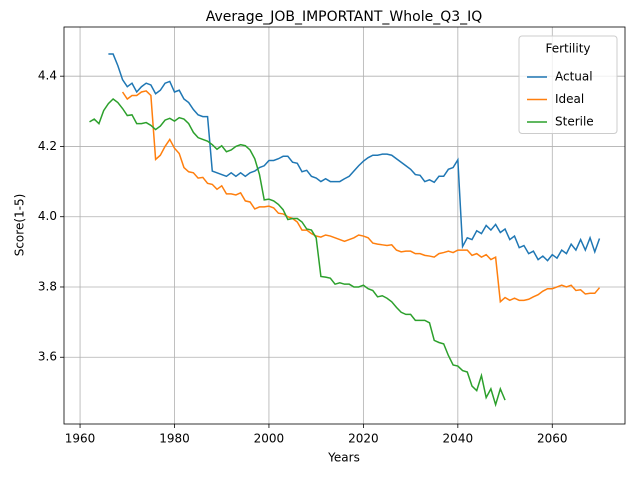 Image resolution: width=640 pixels, height=480 pixels. Describe the element at coordinates (47, 76) in the screenshot. I see `y-tick-label: 4.4` at that location.